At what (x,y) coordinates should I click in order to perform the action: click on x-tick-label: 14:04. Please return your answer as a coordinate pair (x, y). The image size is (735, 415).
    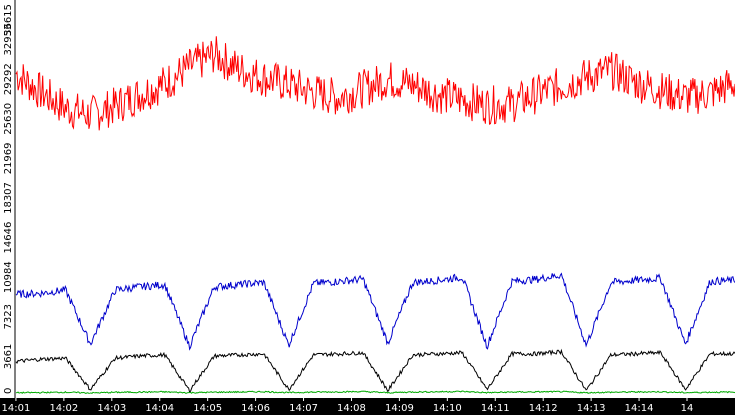
    Looking at the image, I should click on (159, 408).